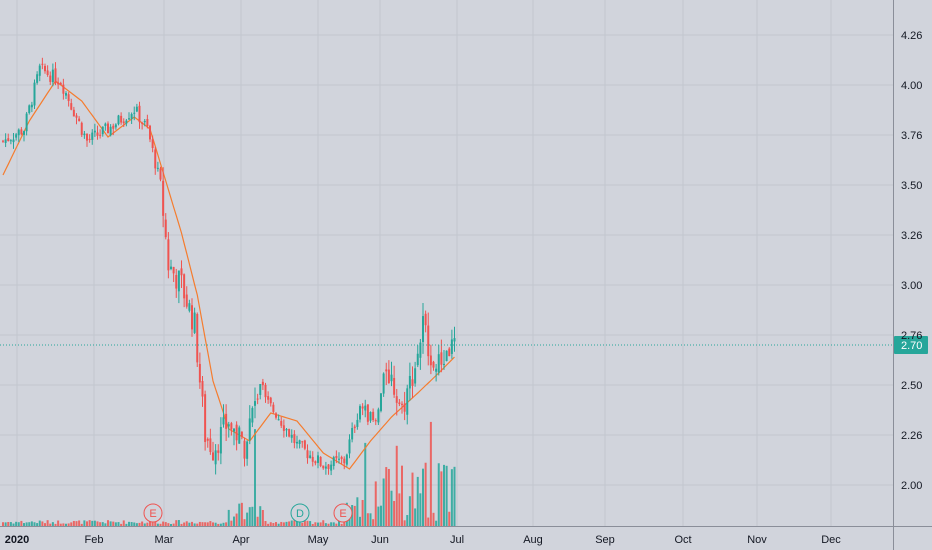 Image resolution: width=932 pixels, height=550 pixels. What do you see at coordinates (457, 540) in the screenshot?
I see `x-tick-label: Jul` at bounding box center [457, 540].